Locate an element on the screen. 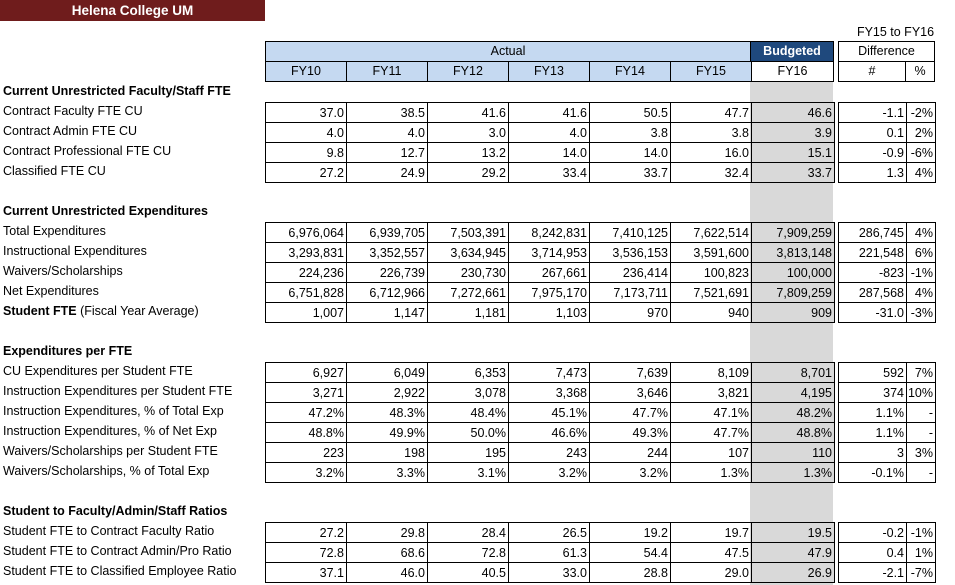 This screenshot has height=585, width=955. value-cell: 1,103 is located at coordinates (549, 312).